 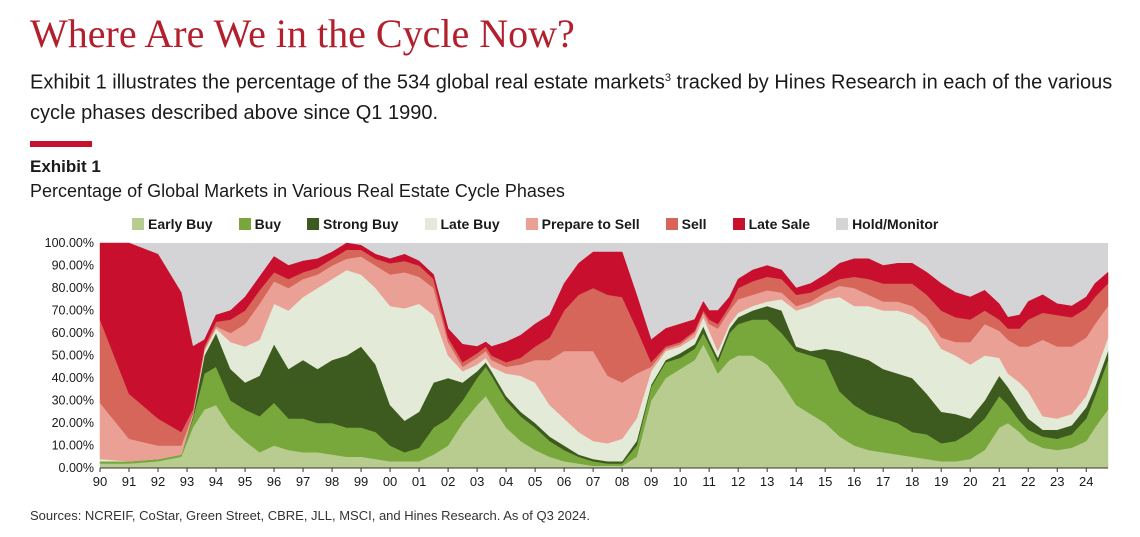 I want to click on legend-item-late-buy: Late Buy, so click(x=462, y=224).